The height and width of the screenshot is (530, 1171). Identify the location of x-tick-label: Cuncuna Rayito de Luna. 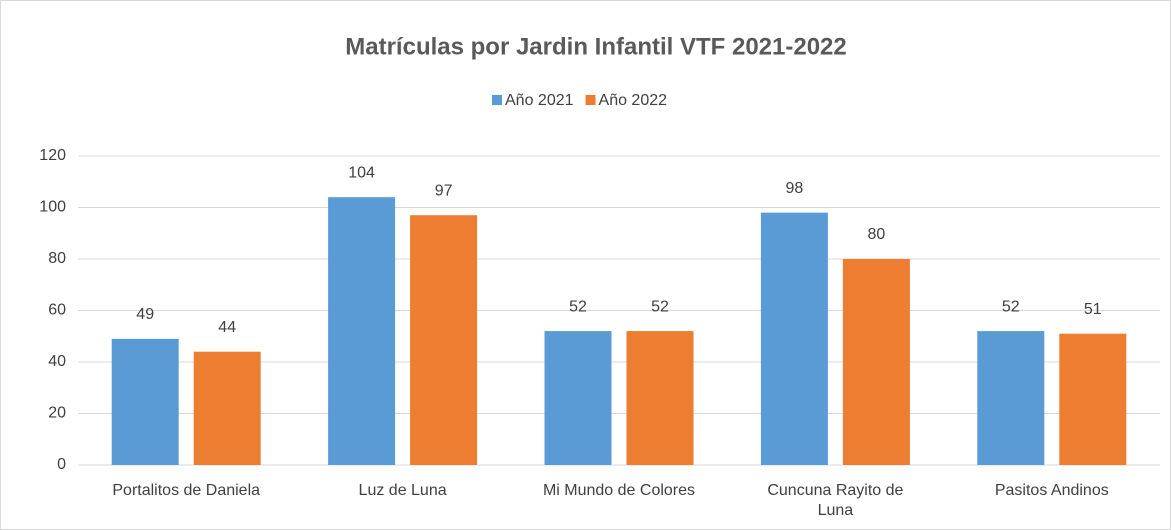
(835, 500).